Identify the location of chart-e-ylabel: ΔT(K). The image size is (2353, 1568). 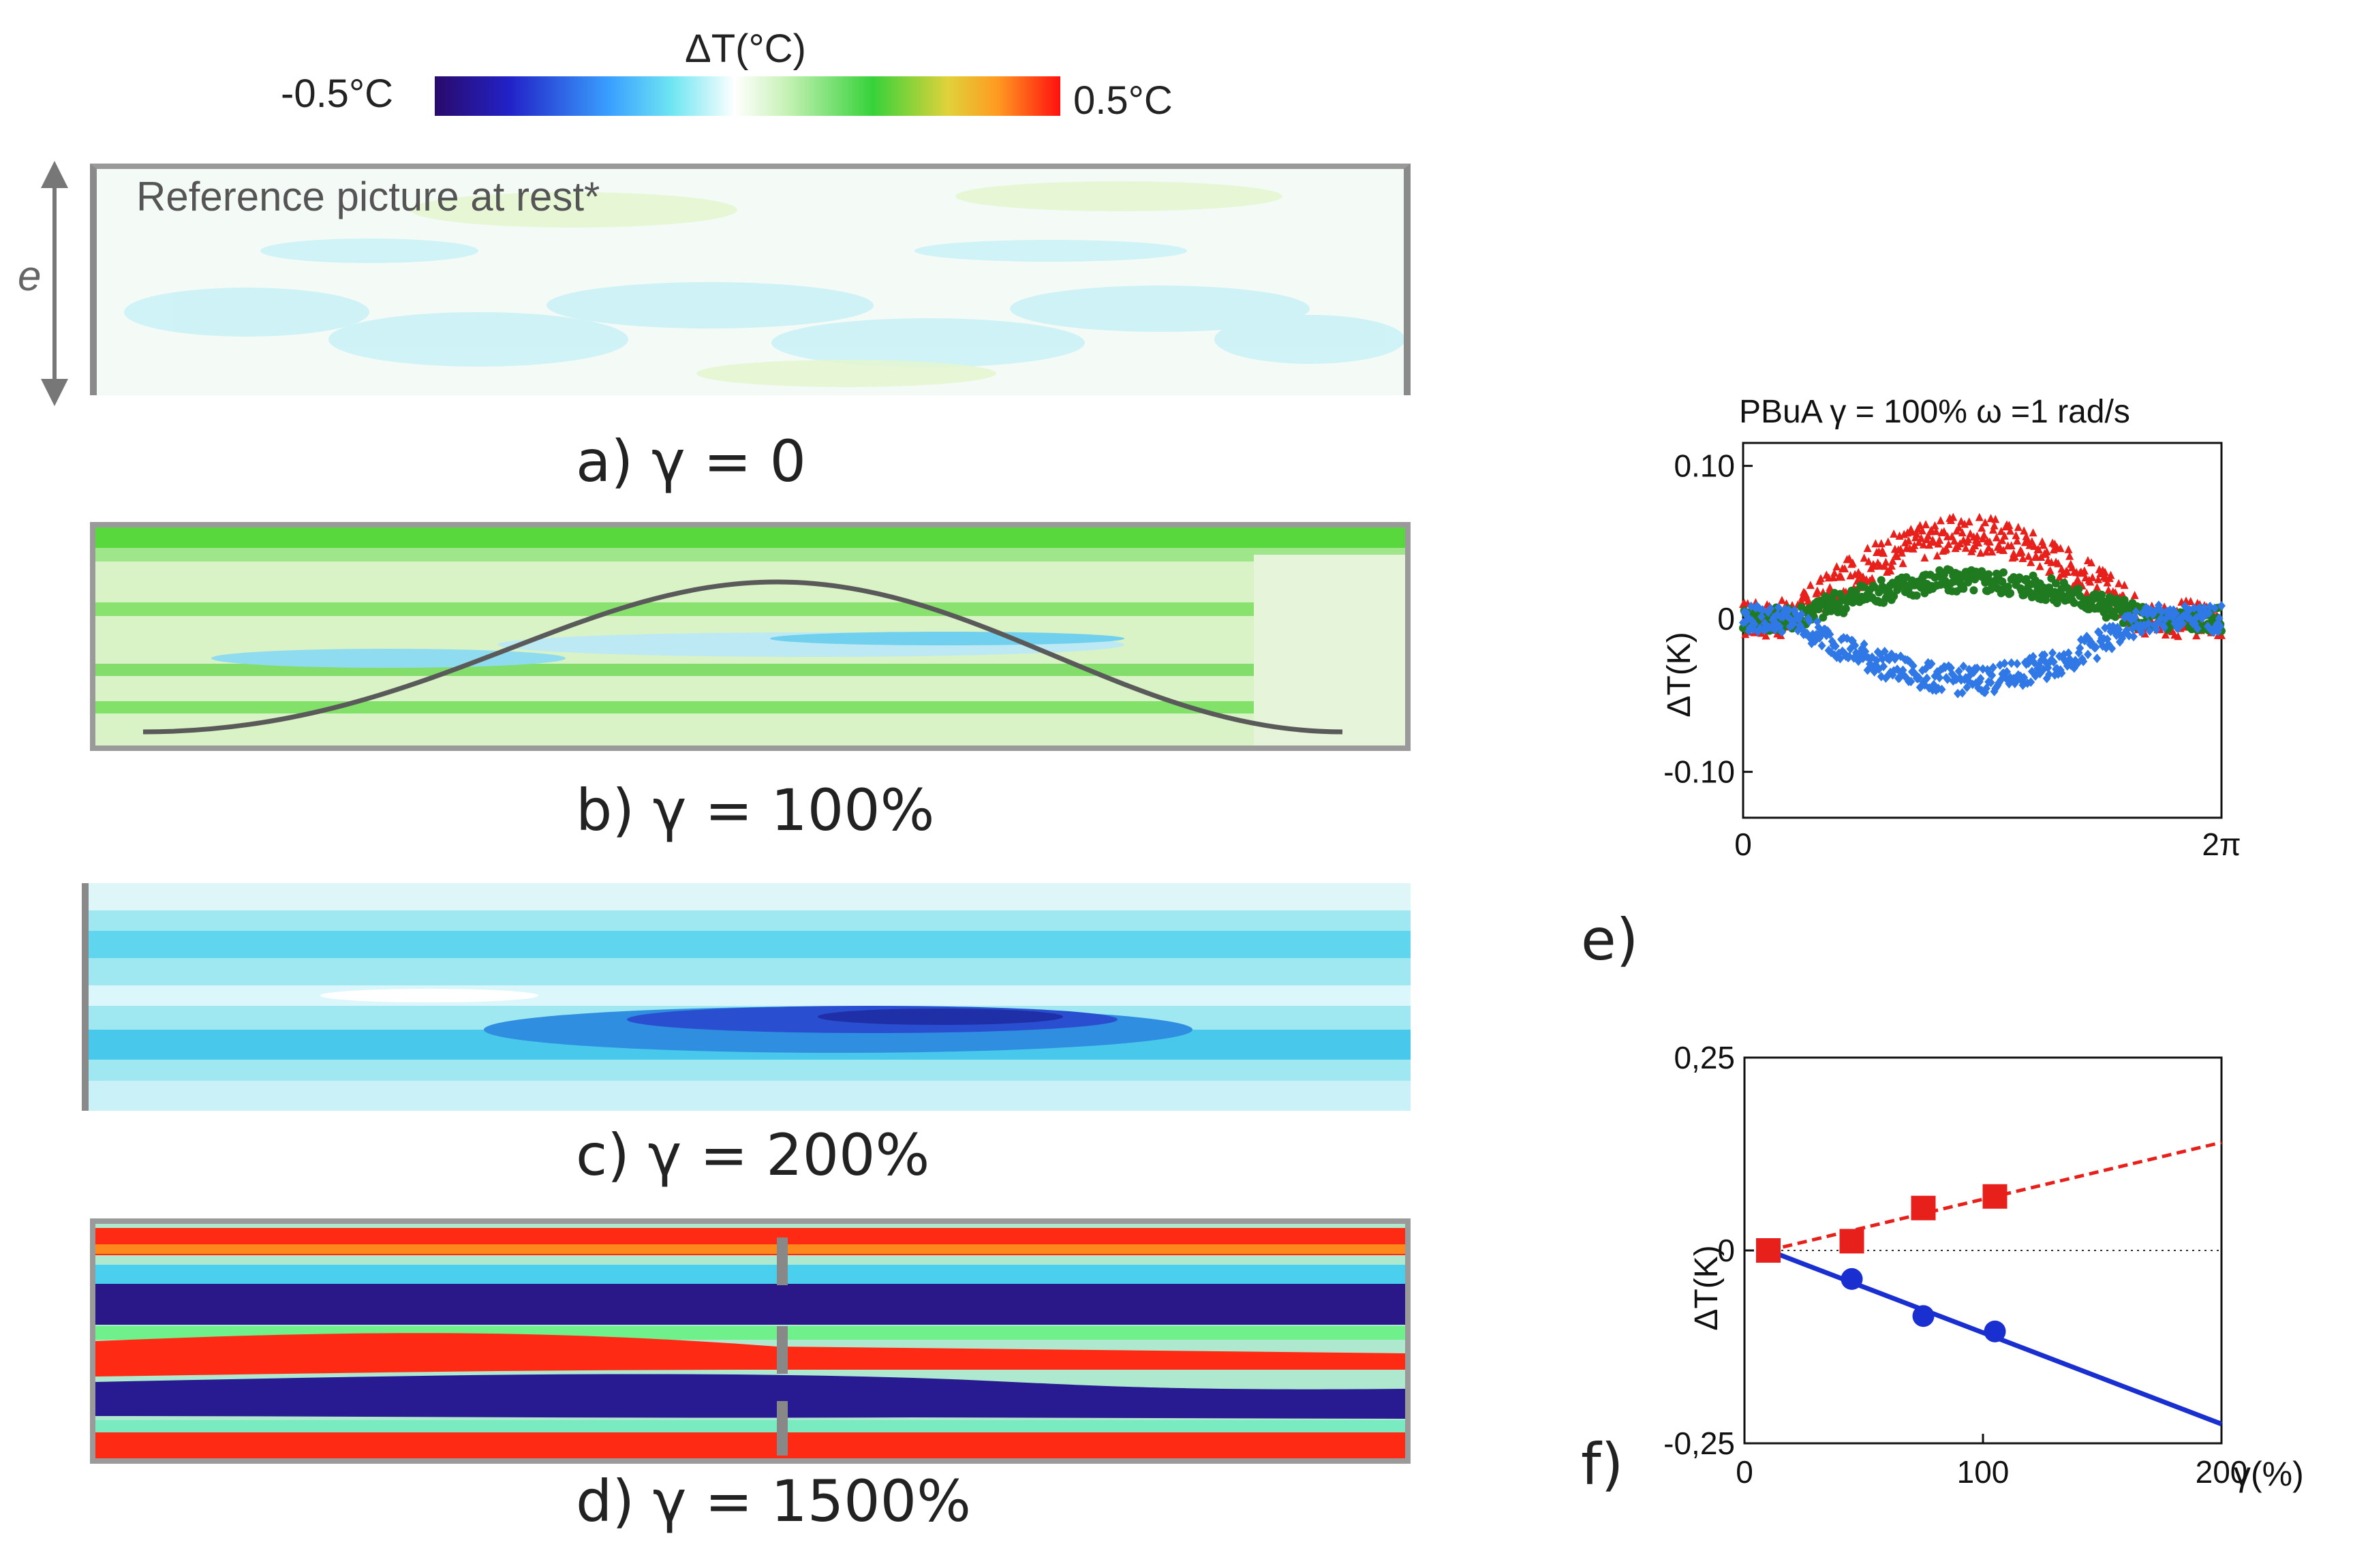
(1679, 675).